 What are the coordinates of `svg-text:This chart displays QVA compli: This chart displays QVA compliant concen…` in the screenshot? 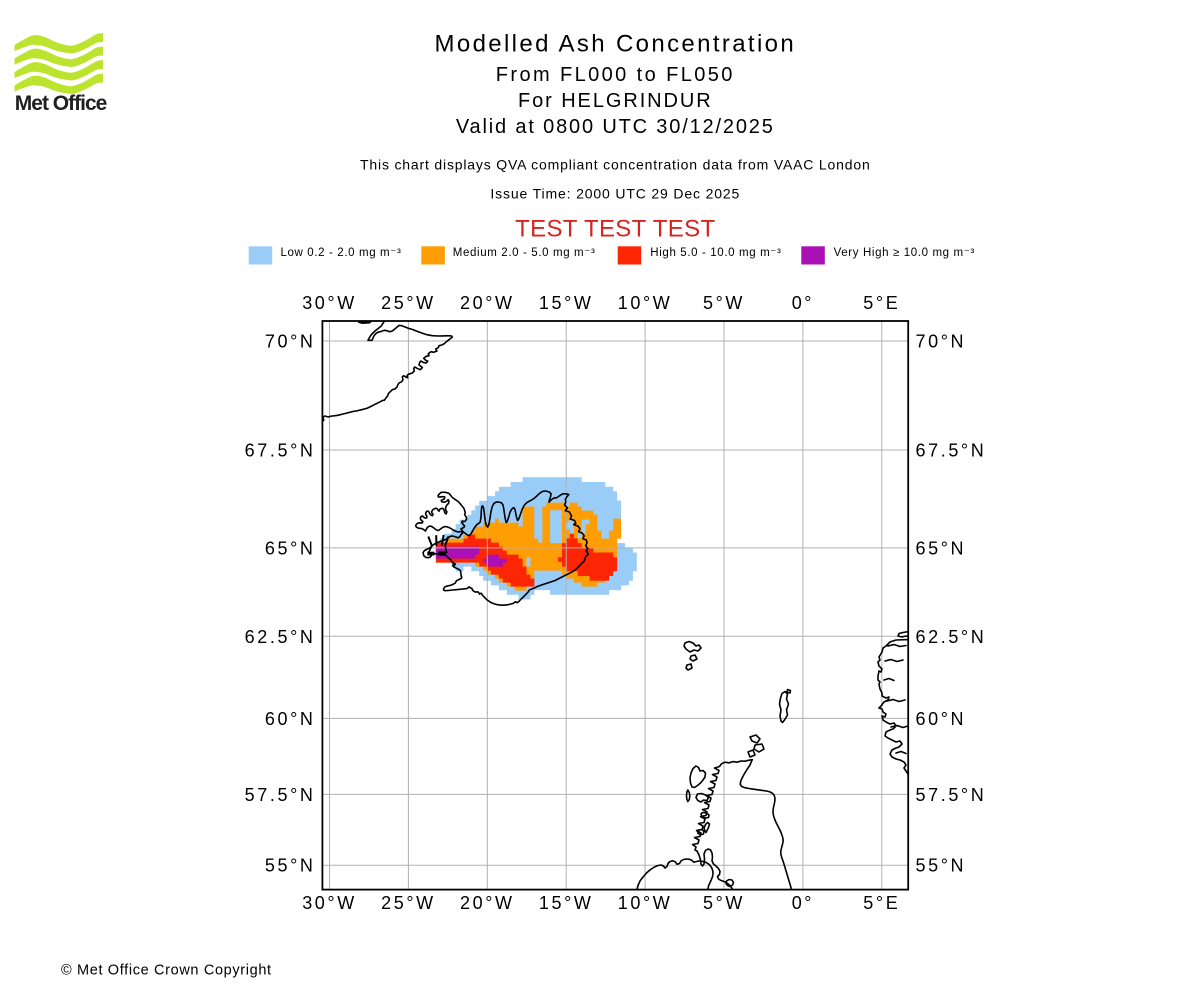 It's located at (615, 165).